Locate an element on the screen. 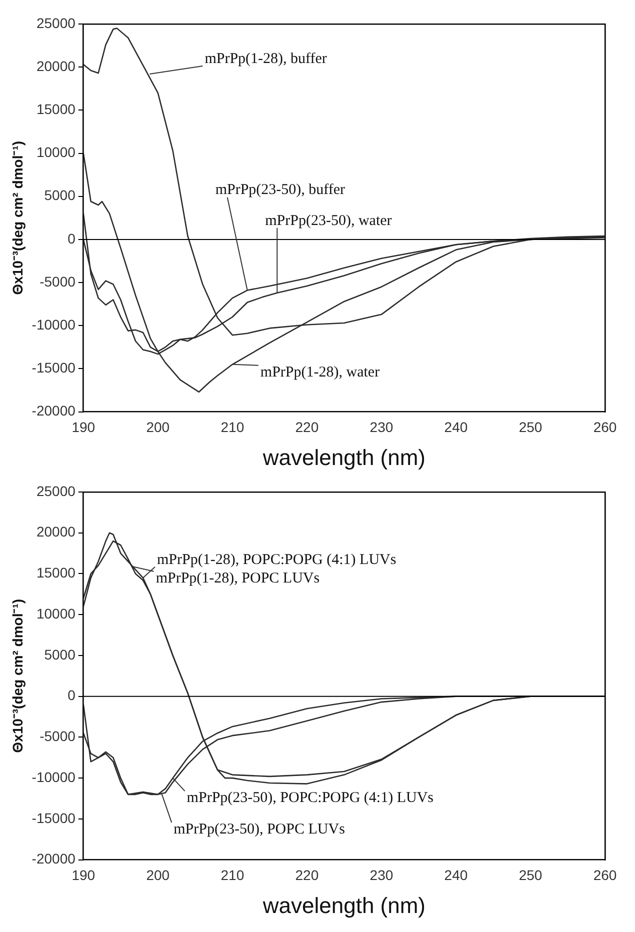 The height and width of the screenshot is (932, 635). annotation: mPrPp(23-50), water is located at coordinates (328, 220).